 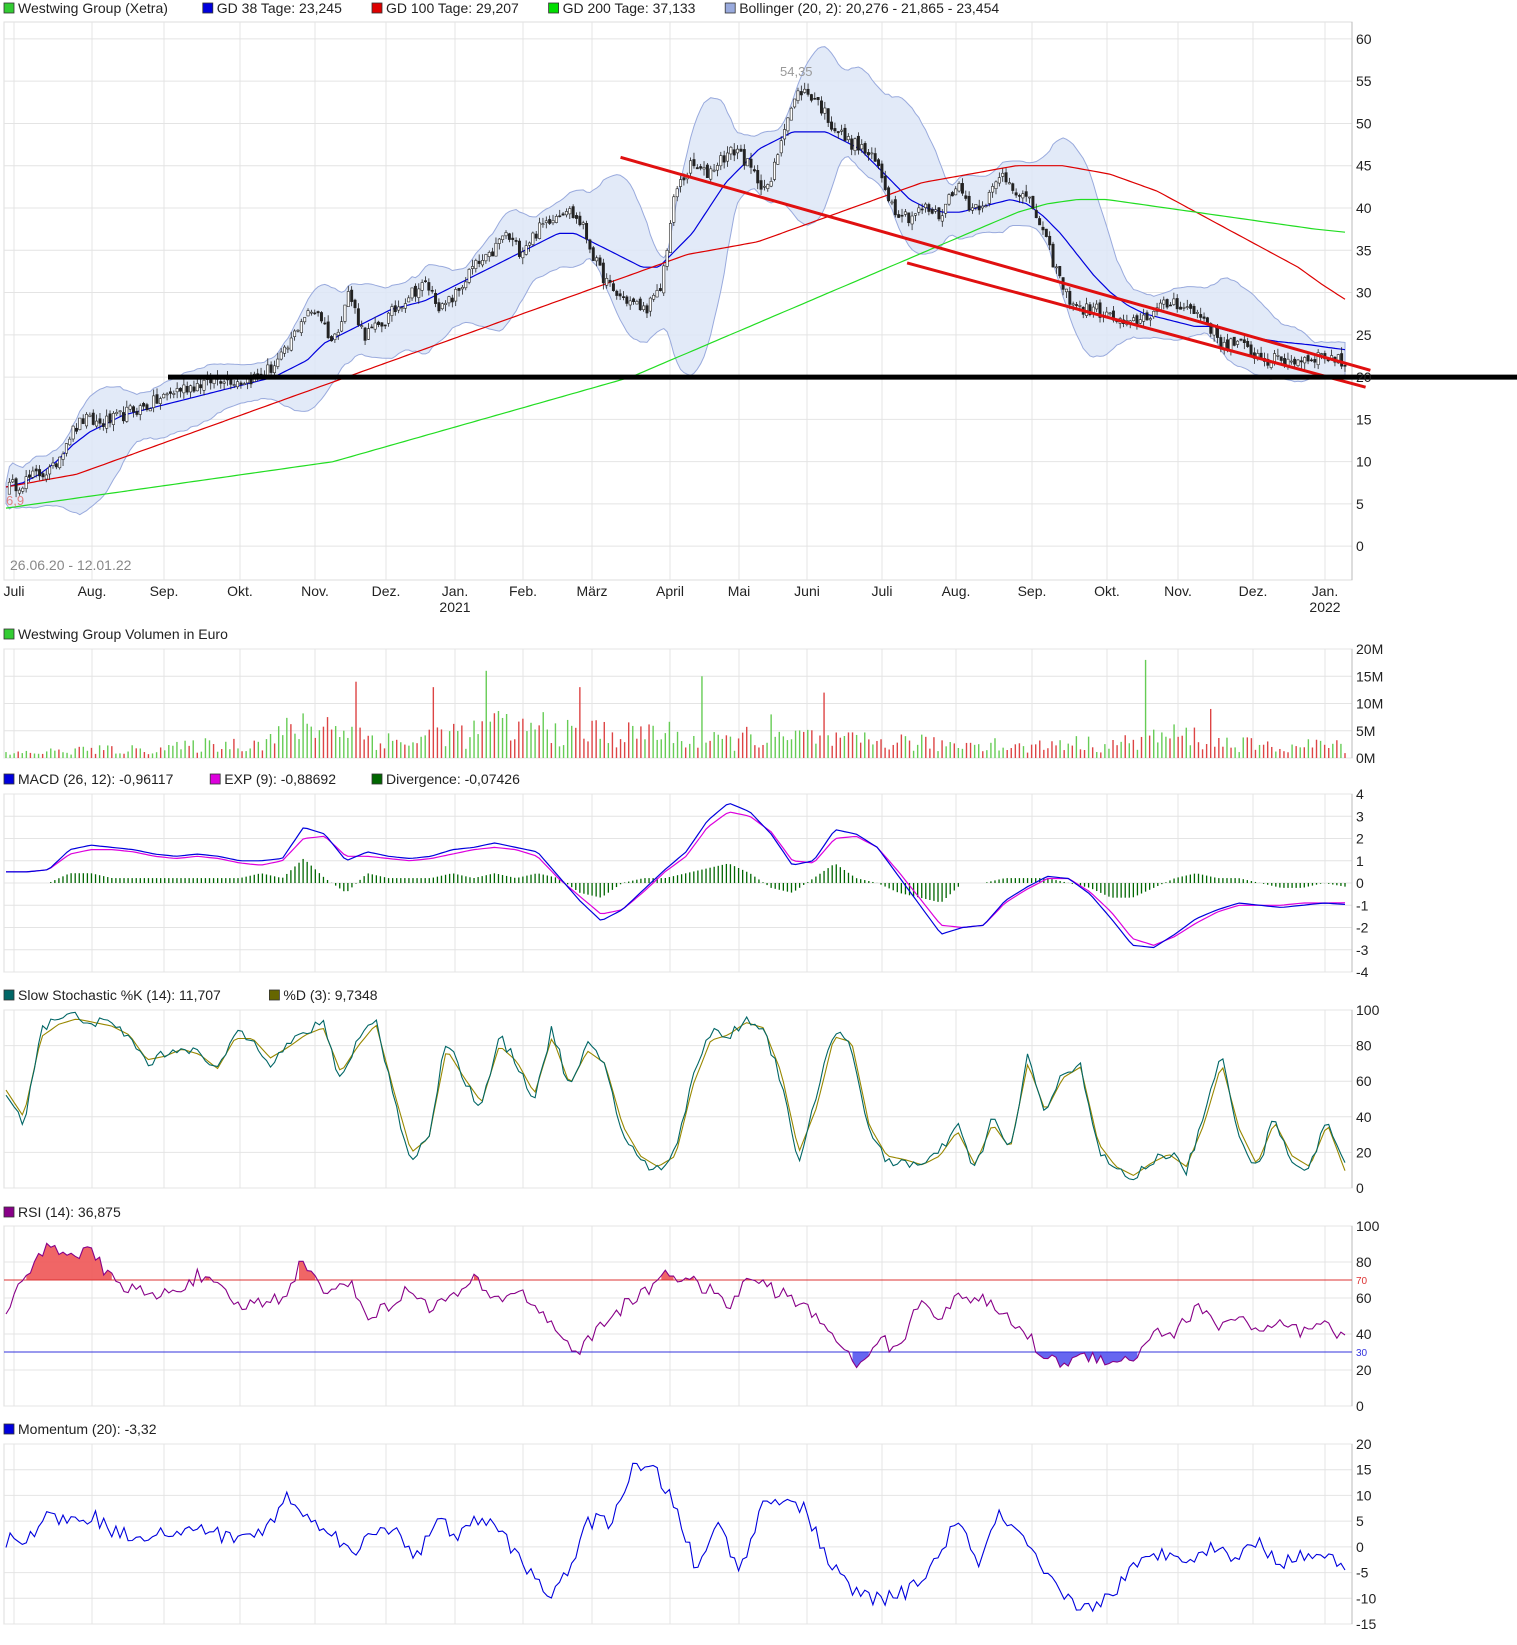 What do you see at coordinates (330, 995) in the screenshot?
I see `legend-label: %D (3): 9,7348` at bounding box center [330, 995].